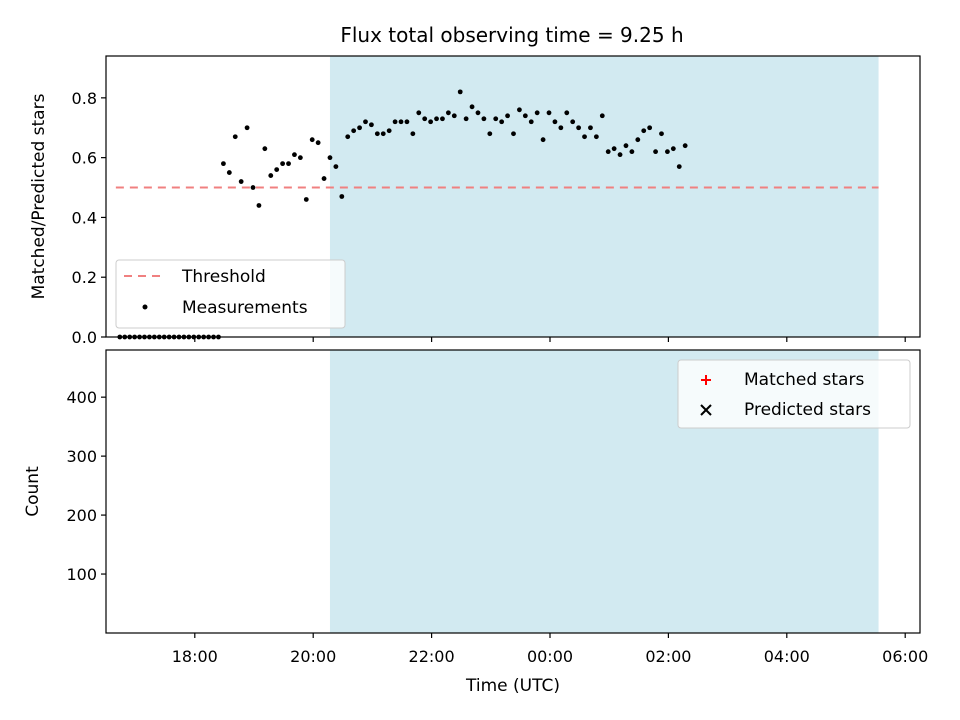  What do you see at coordinates (223, 277) in the screenshot?
I see `legend-threshold: Threshold` at bounding box center [223, 277].